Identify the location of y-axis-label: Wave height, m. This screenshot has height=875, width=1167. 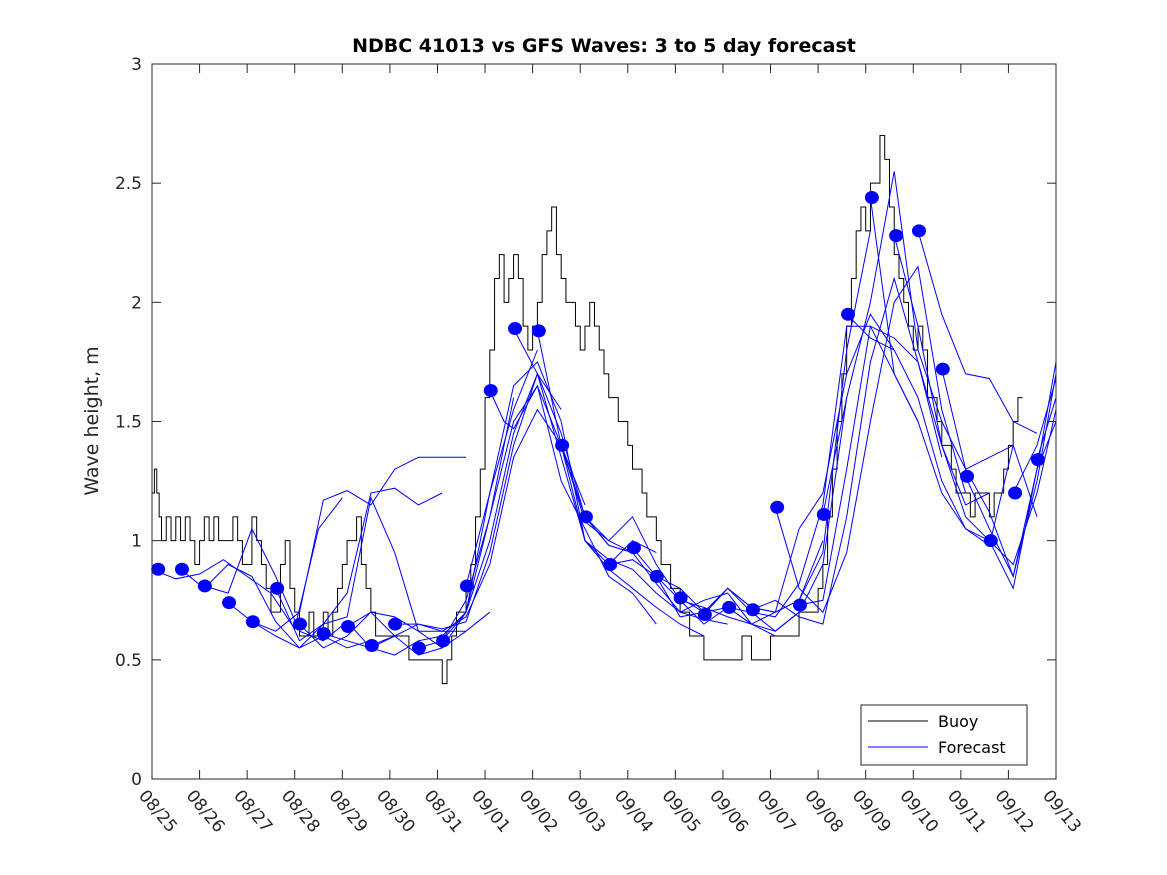
(92, 420).